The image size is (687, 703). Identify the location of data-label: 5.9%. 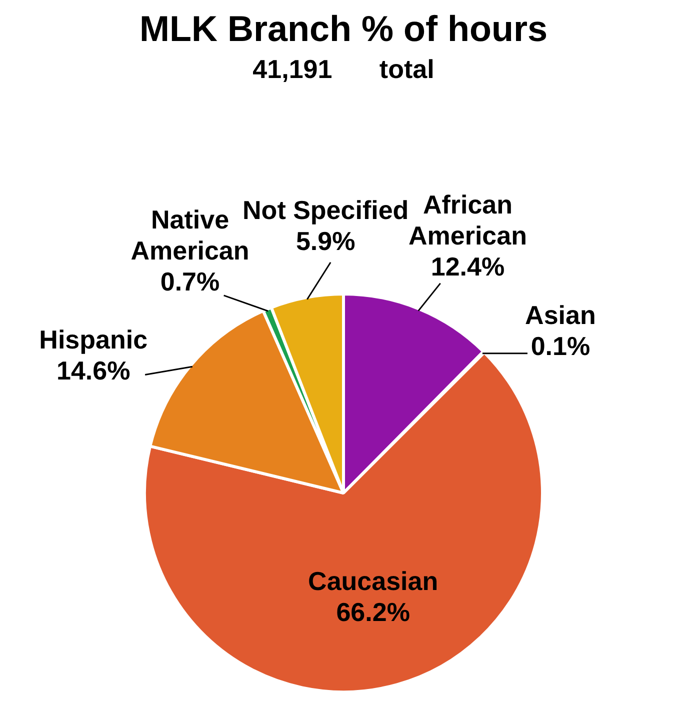
(326, 241).